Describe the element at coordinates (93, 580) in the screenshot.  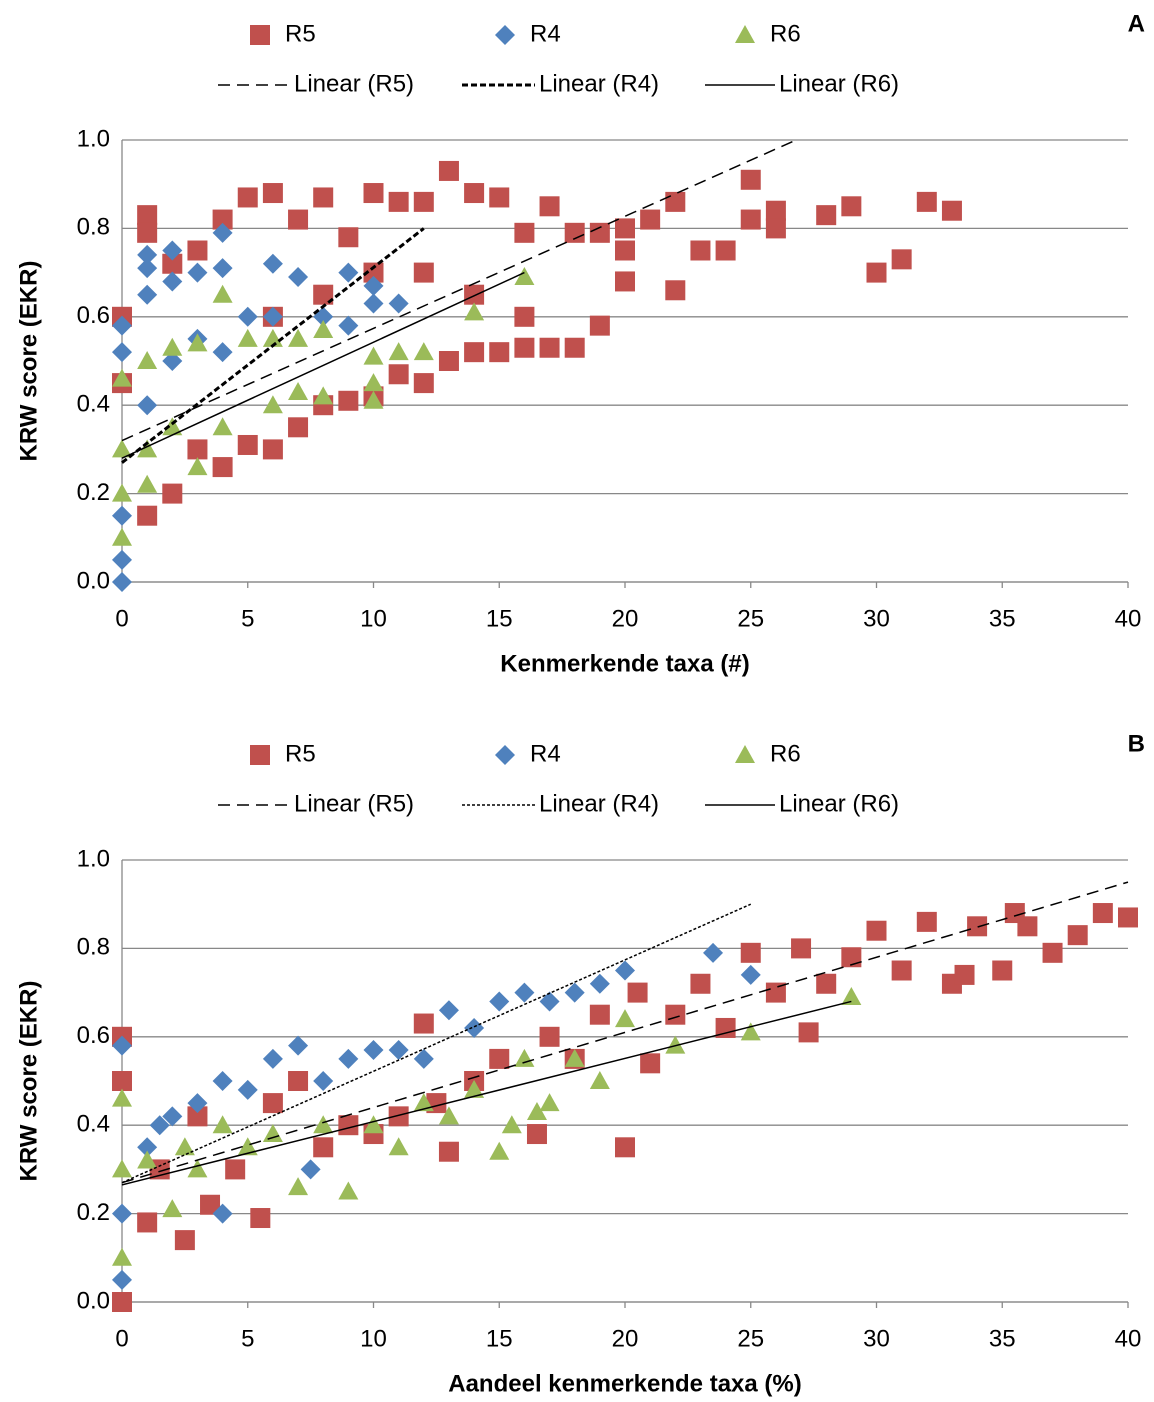
I see `y-tick-label: 0.0` at that location.